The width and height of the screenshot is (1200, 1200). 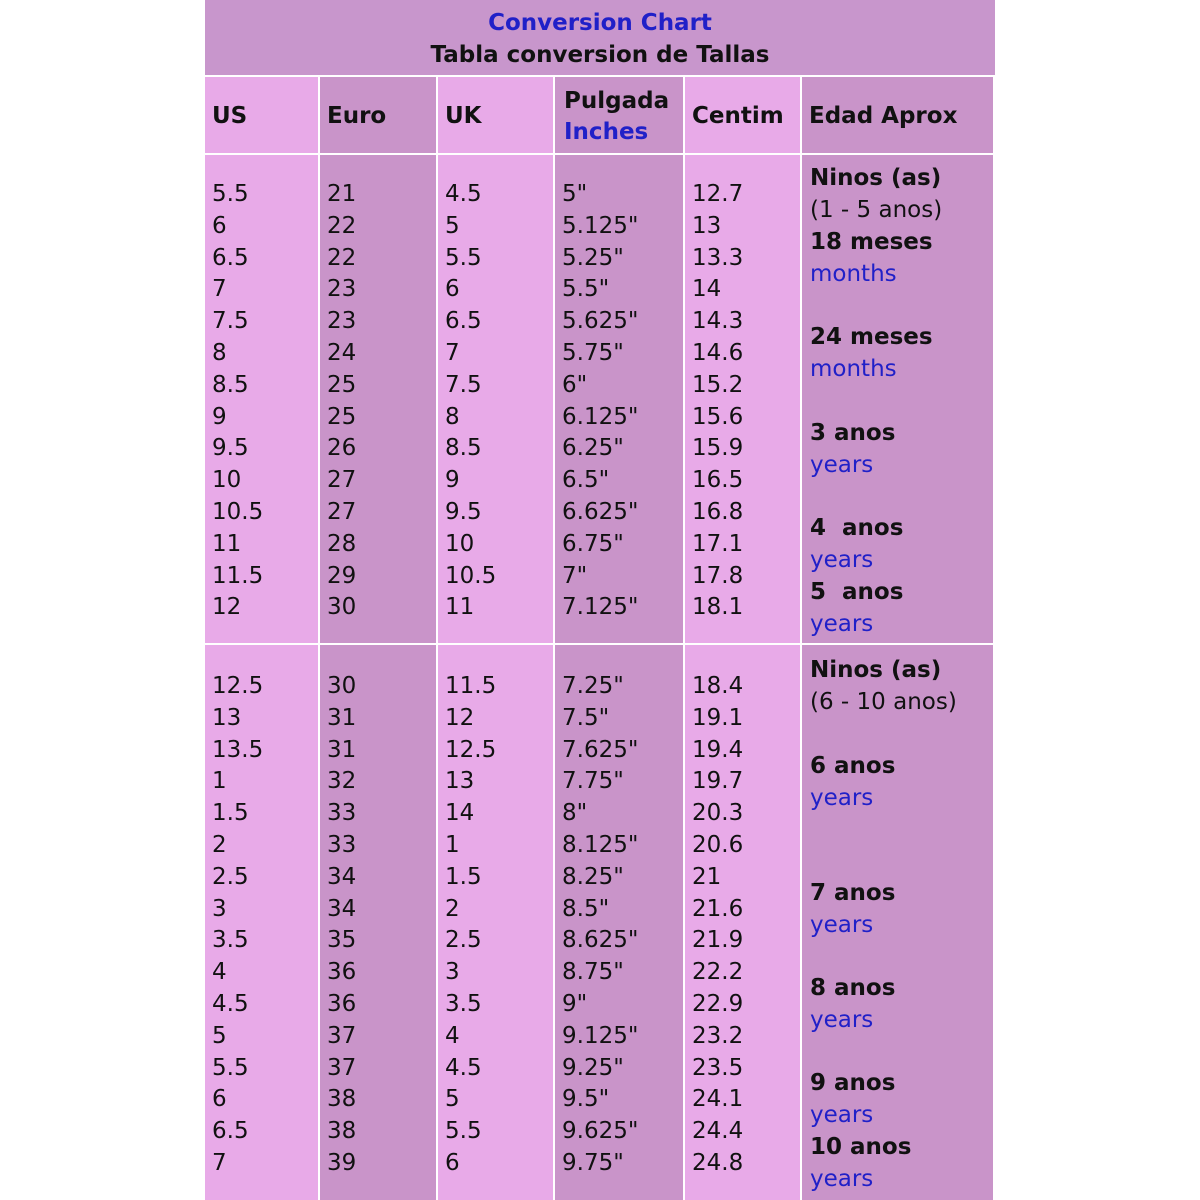 What do you see at coordinates (452, 972) in the screenshot?
I see `cell-text: 3` at bounding box center [452, 972].